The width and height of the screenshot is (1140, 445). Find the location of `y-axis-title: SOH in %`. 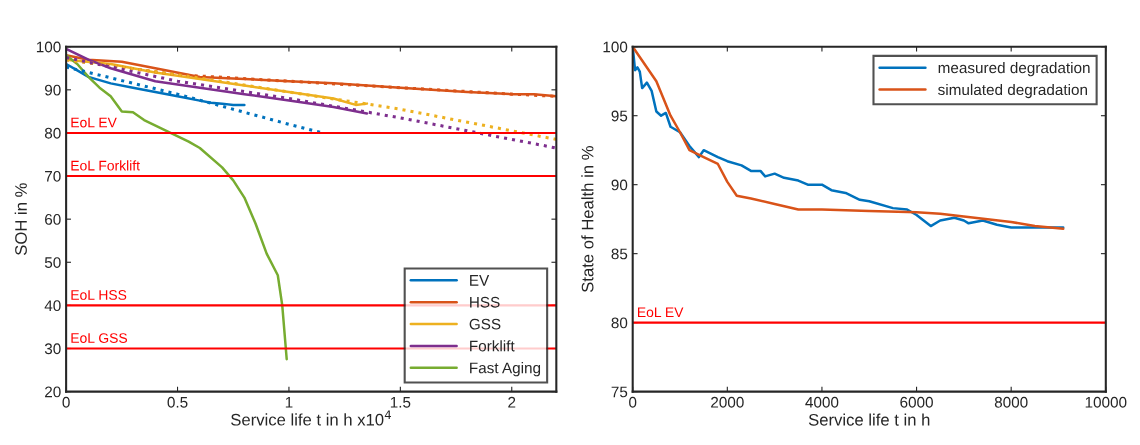

y-axis-title: SOH in % is located at coordinates (20, 219).